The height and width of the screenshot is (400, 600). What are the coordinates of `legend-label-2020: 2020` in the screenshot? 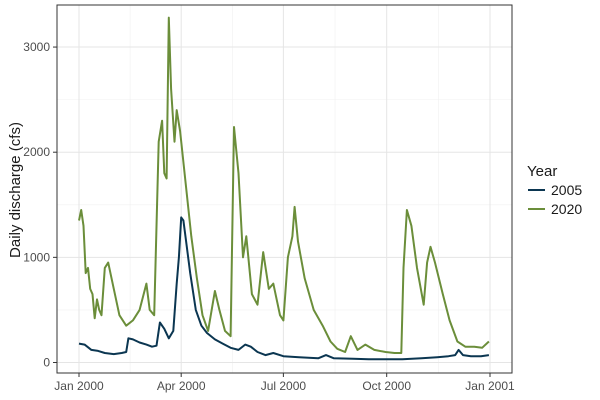 It's located at (566, 209).